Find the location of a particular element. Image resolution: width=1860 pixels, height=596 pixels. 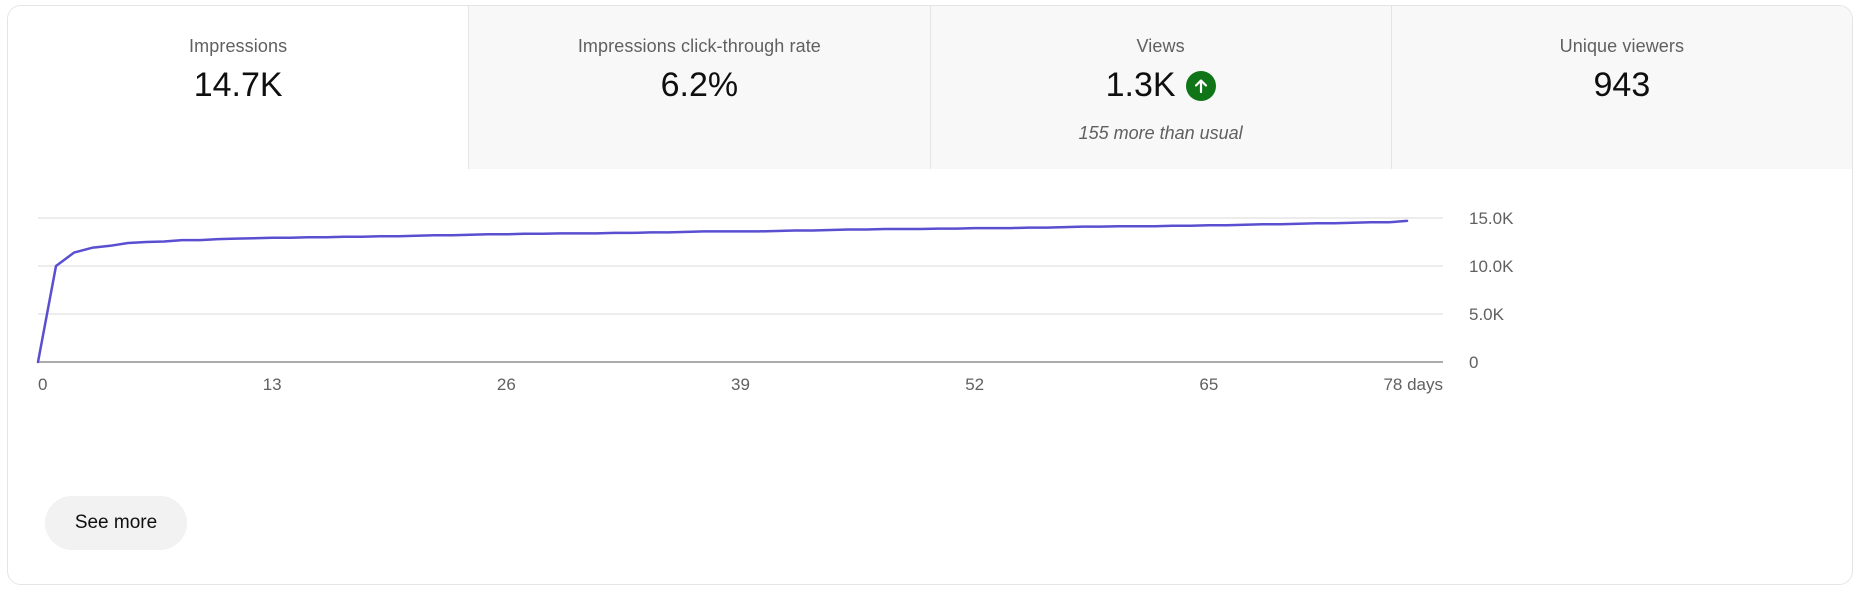

tab-title: Unique viewers is located at coordinates (1622, 46).